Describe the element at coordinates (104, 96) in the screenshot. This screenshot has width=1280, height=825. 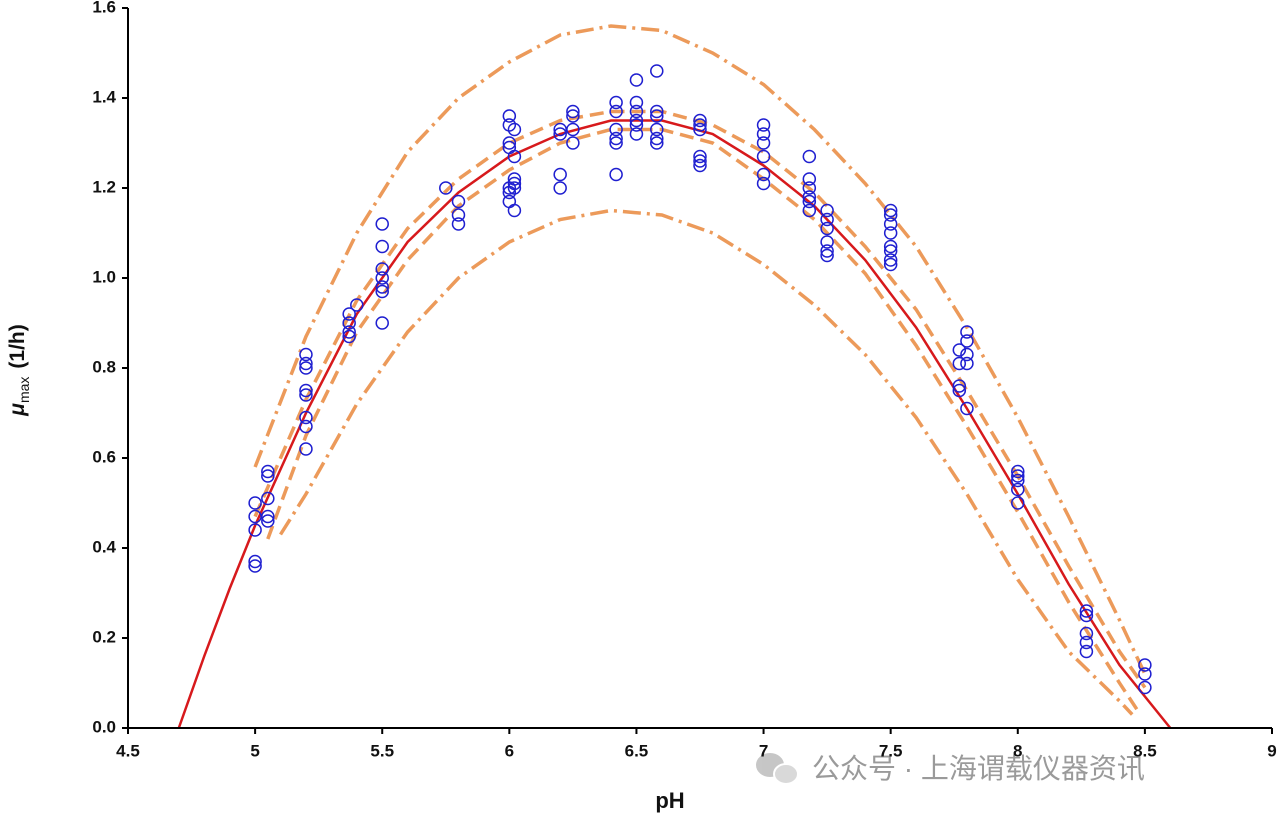
I see `y-tick-label: 1.4` at that location.